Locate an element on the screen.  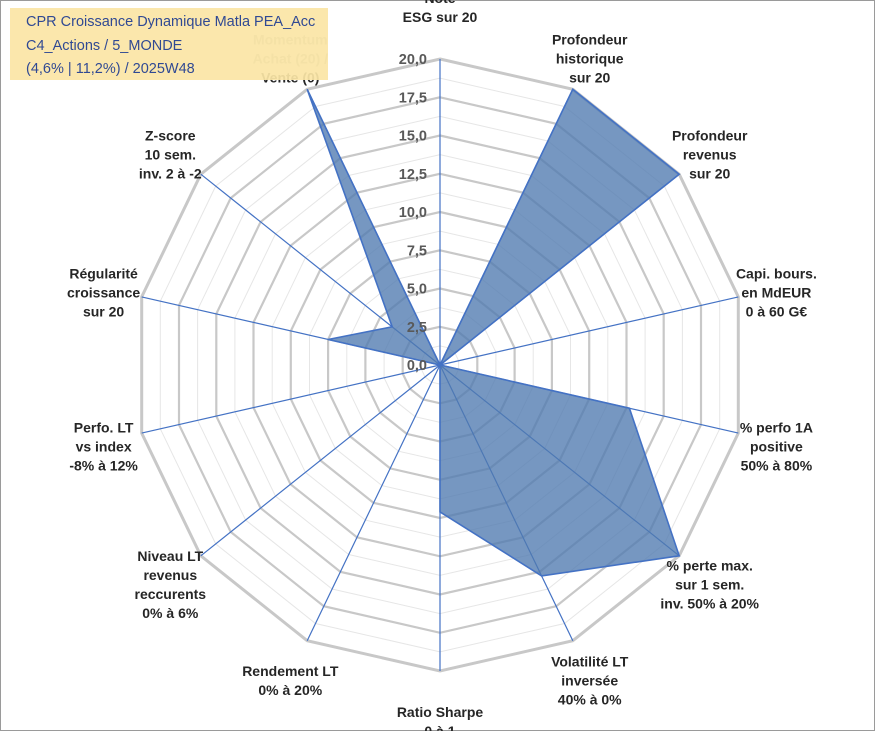
axis-label-line: Volatilité LT is located at coordinates (590, 661).